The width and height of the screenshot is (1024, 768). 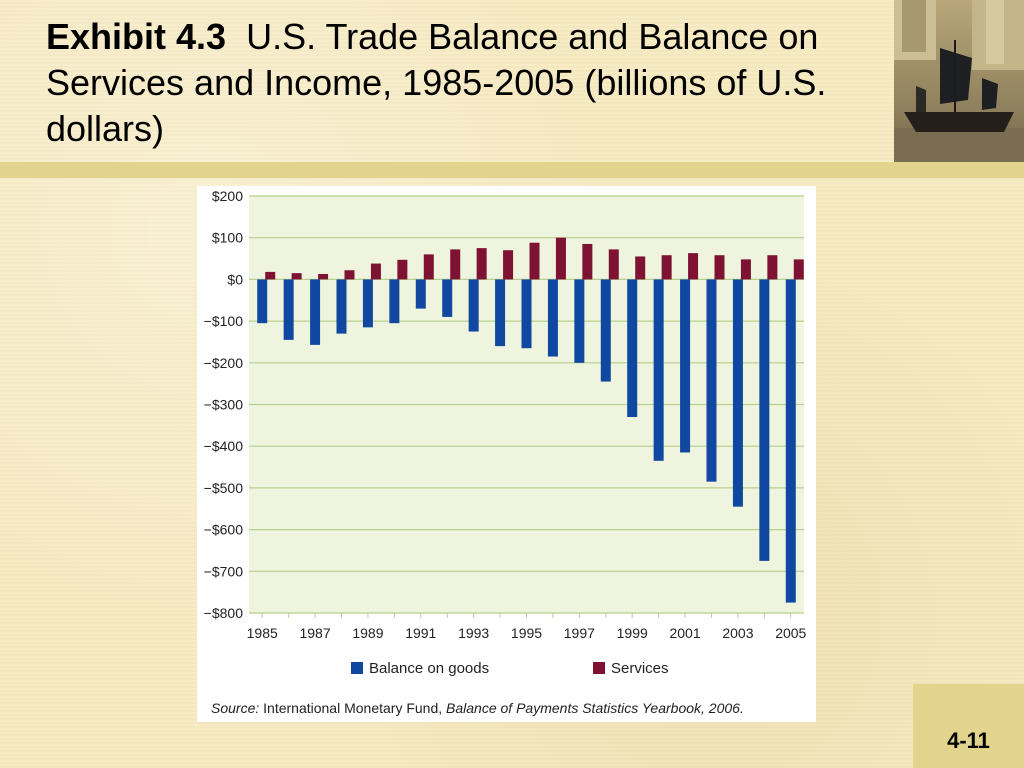 I want to click on x-tick-label: 1987, so click(x=314, y=633).